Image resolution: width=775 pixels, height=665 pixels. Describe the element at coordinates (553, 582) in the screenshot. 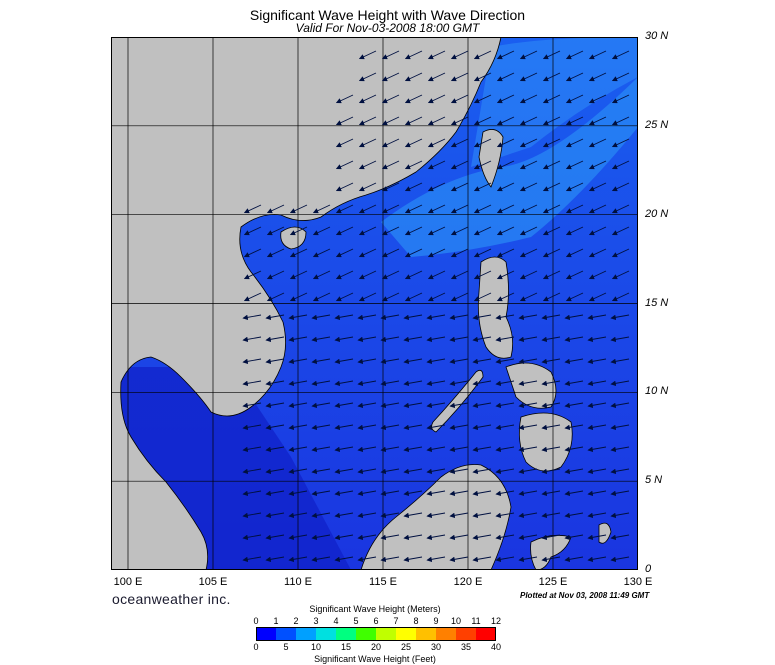

I see `longitude-label: 125 E` at that location.